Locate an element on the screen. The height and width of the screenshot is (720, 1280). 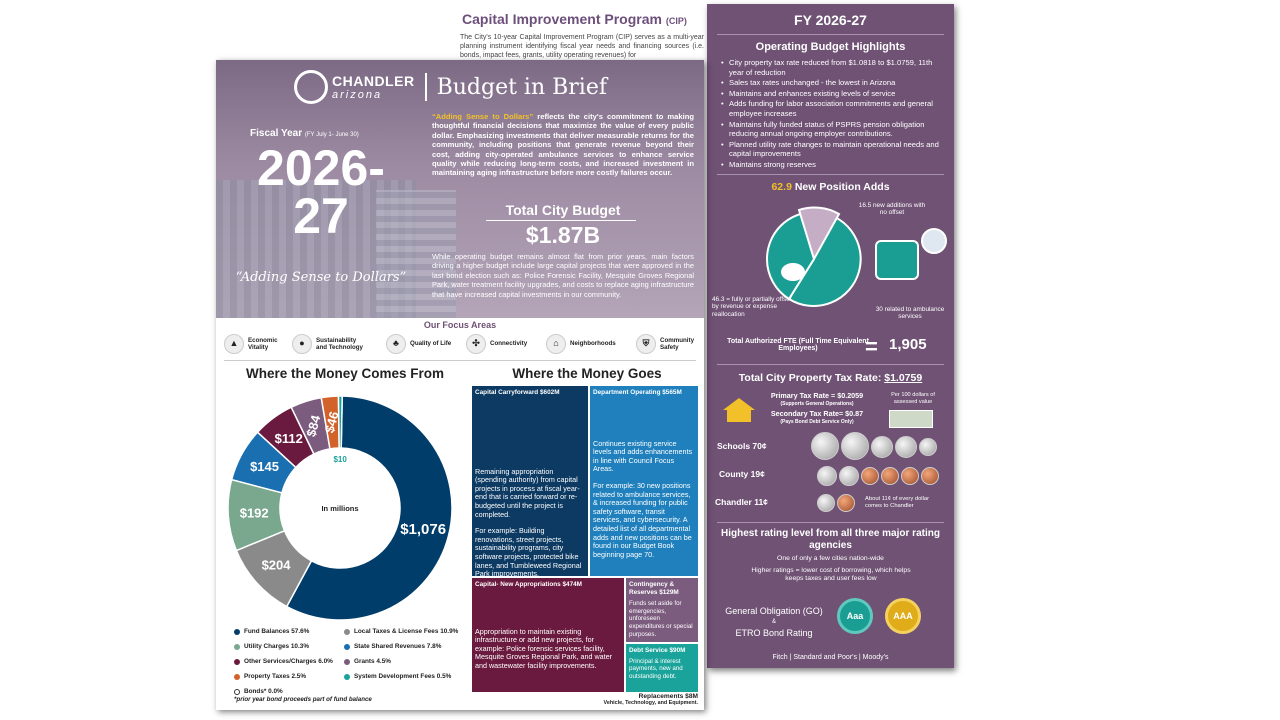
schools-label: Schools 70¢ is located at coordinates (742, 446).